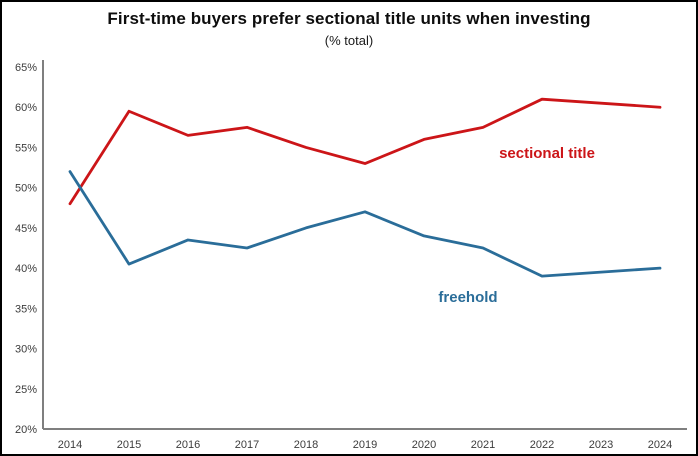  I want to click on x-tick-label: 2021, so click(483, 445).